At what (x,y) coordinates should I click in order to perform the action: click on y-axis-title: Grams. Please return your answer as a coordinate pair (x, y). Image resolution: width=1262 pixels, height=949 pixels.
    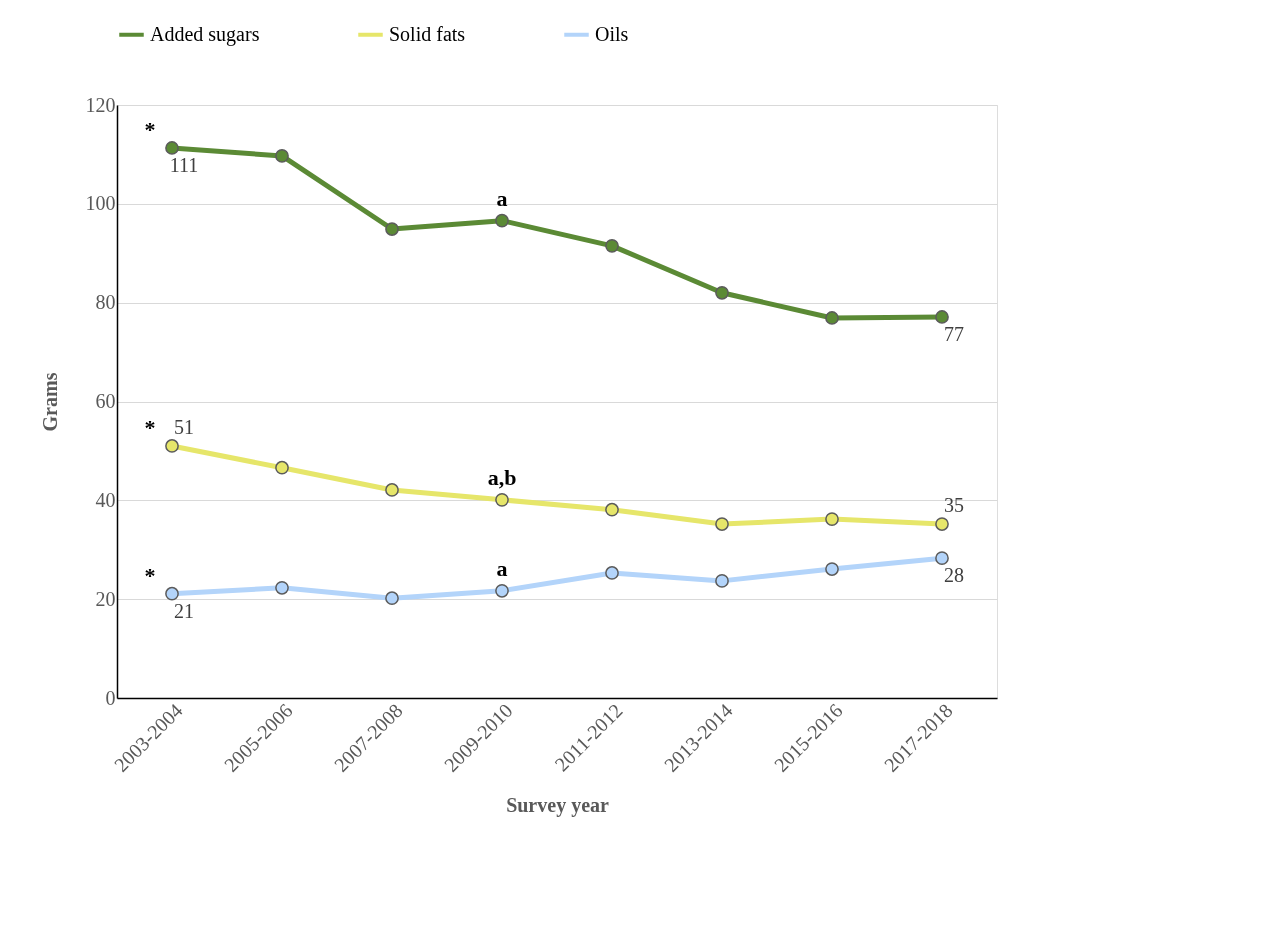
    Looking at the image, I should click on (49, 402).